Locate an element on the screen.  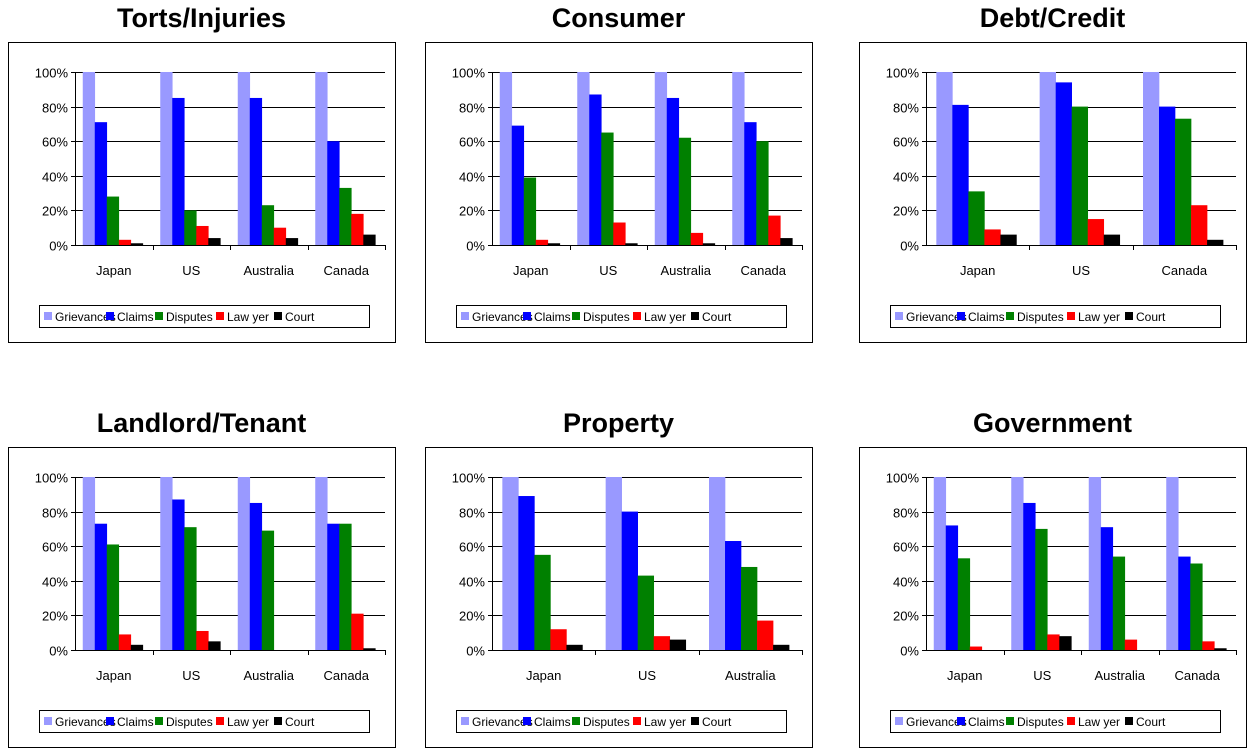
bar-japan-law-yer is located at coordinates (125, 242).